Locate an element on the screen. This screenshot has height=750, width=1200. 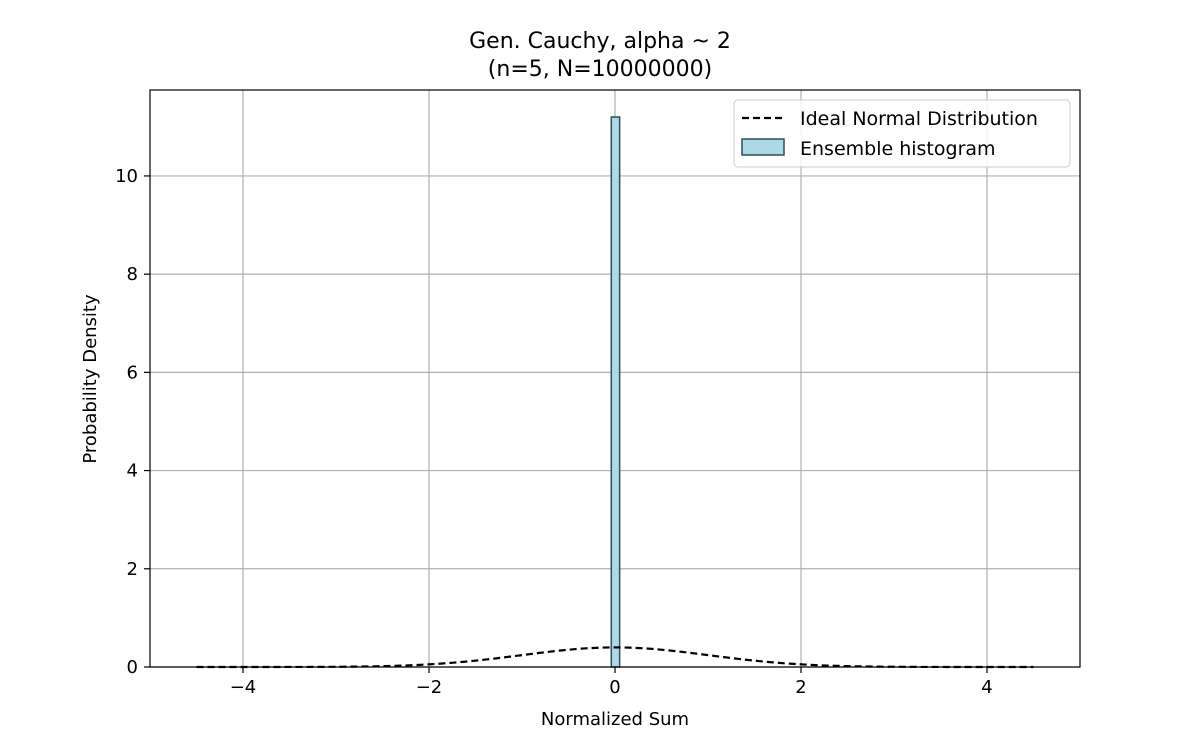
legend-histogram-label: Ensemble histogram is located at coordinates (898, 149).